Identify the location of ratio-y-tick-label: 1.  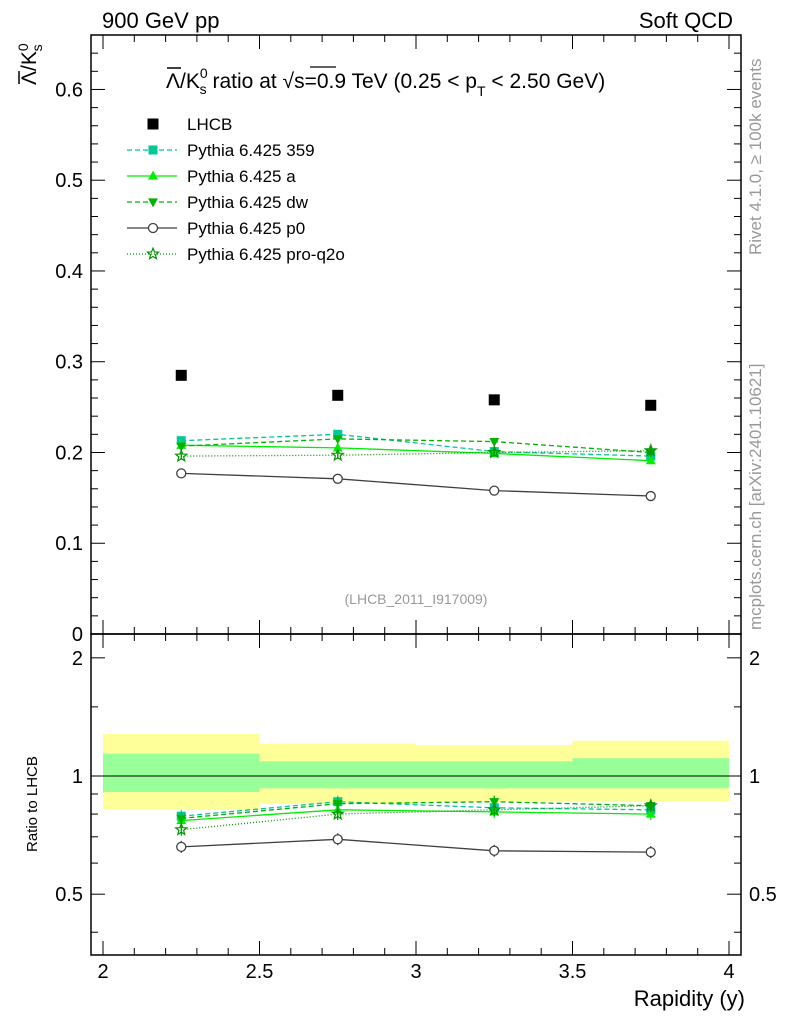
(77, 777).